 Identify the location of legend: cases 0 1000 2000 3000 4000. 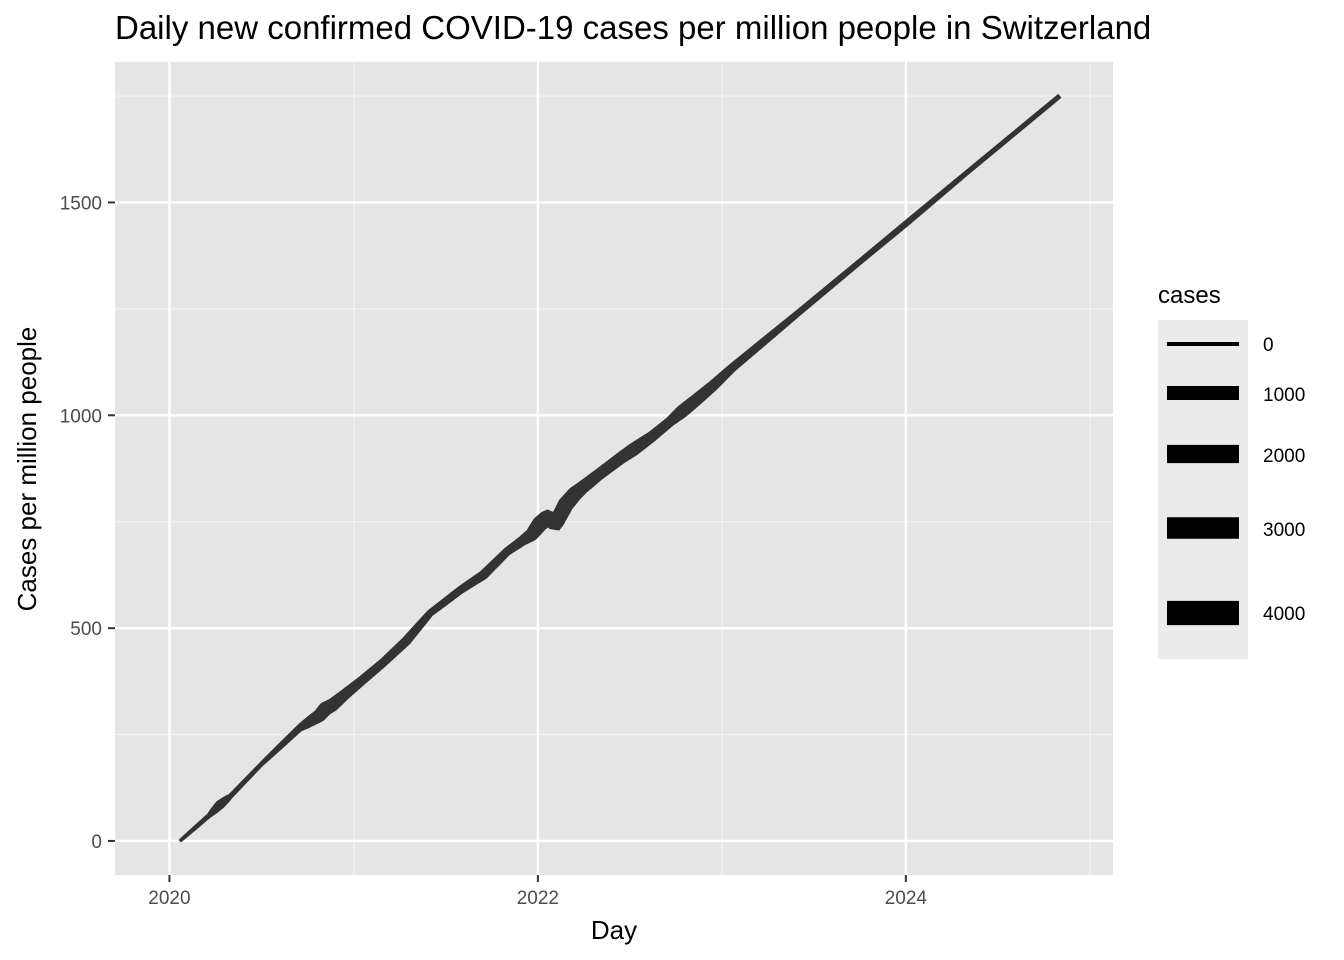
(1231, 470).